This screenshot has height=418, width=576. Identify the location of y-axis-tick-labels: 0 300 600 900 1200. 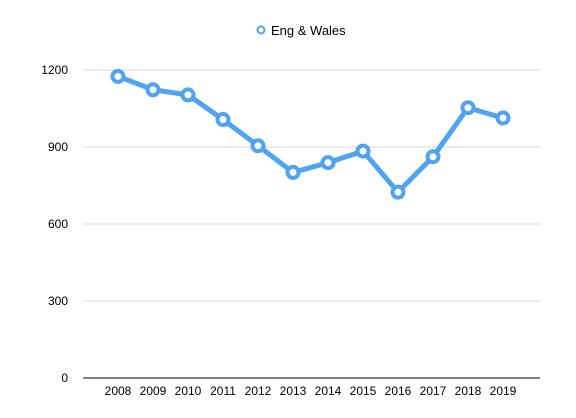
(54, 224).